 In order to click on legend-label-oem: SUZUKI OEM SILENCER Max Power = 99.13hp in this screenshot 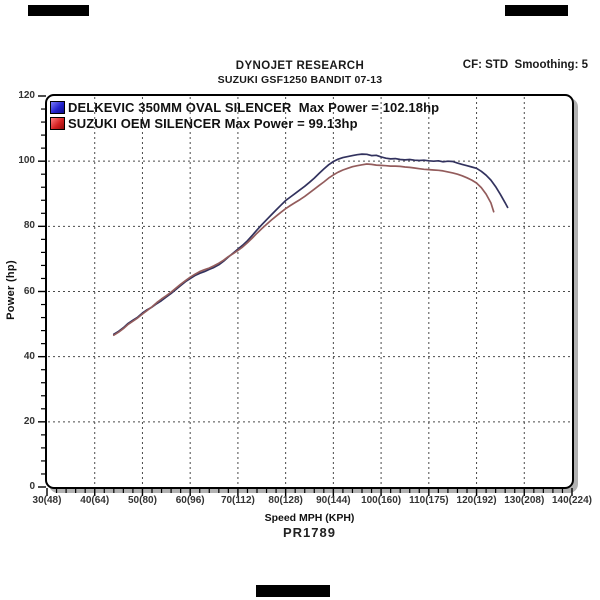, I will do `click(213, 123)`.